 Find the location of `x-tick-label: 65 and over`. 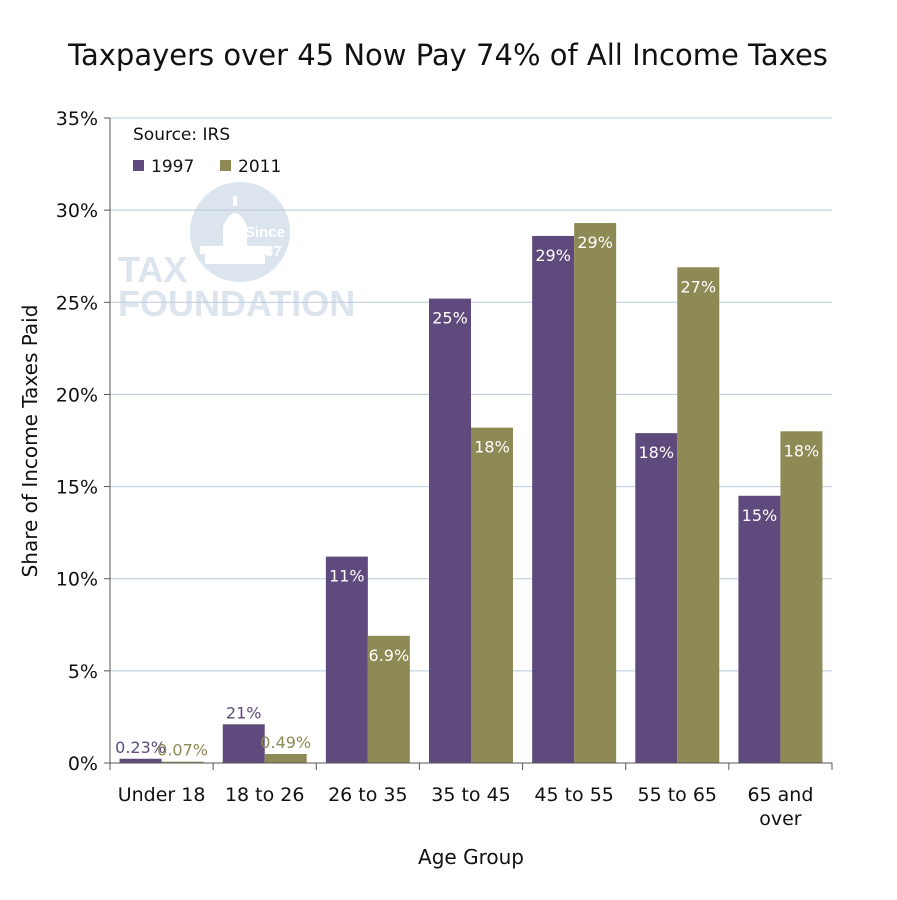

x-tick-label: 65 and over is located at coordinates (780, 807).